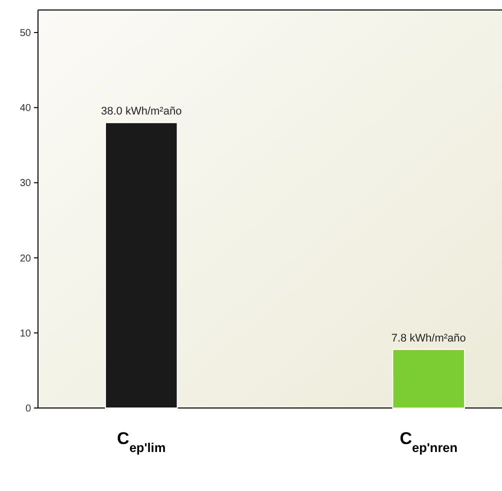  I want to click on y-tick-label: 10, so click(26, 334).